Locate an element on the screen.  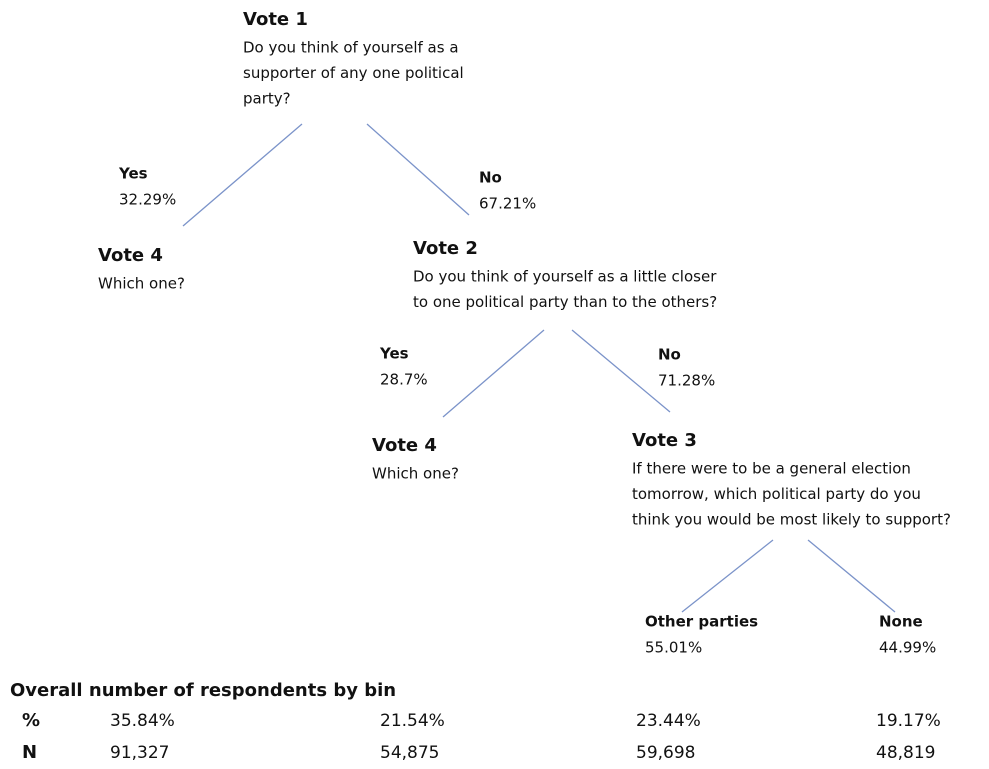
table-title: Overall number of respondents by bin is located at coordinates (203, 690).